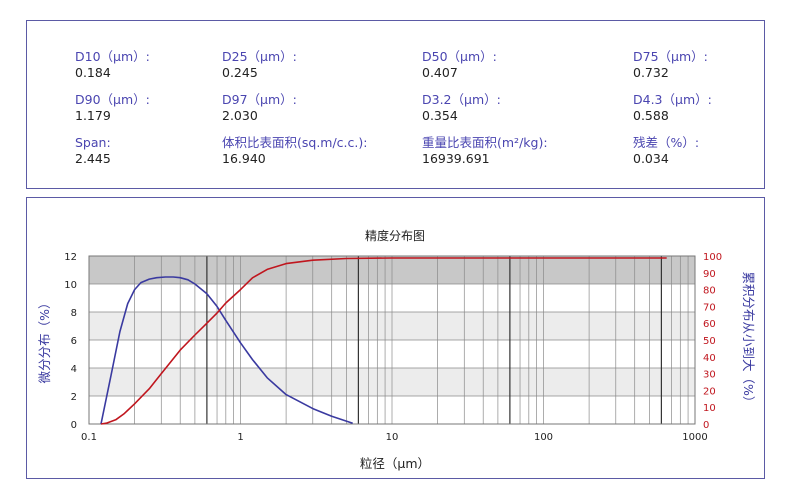 This screenshot has height=504, width=791. Describe the element at coordinates (706, 425) in the screenshot. I see `y-right-tick-label: 0` at that location.